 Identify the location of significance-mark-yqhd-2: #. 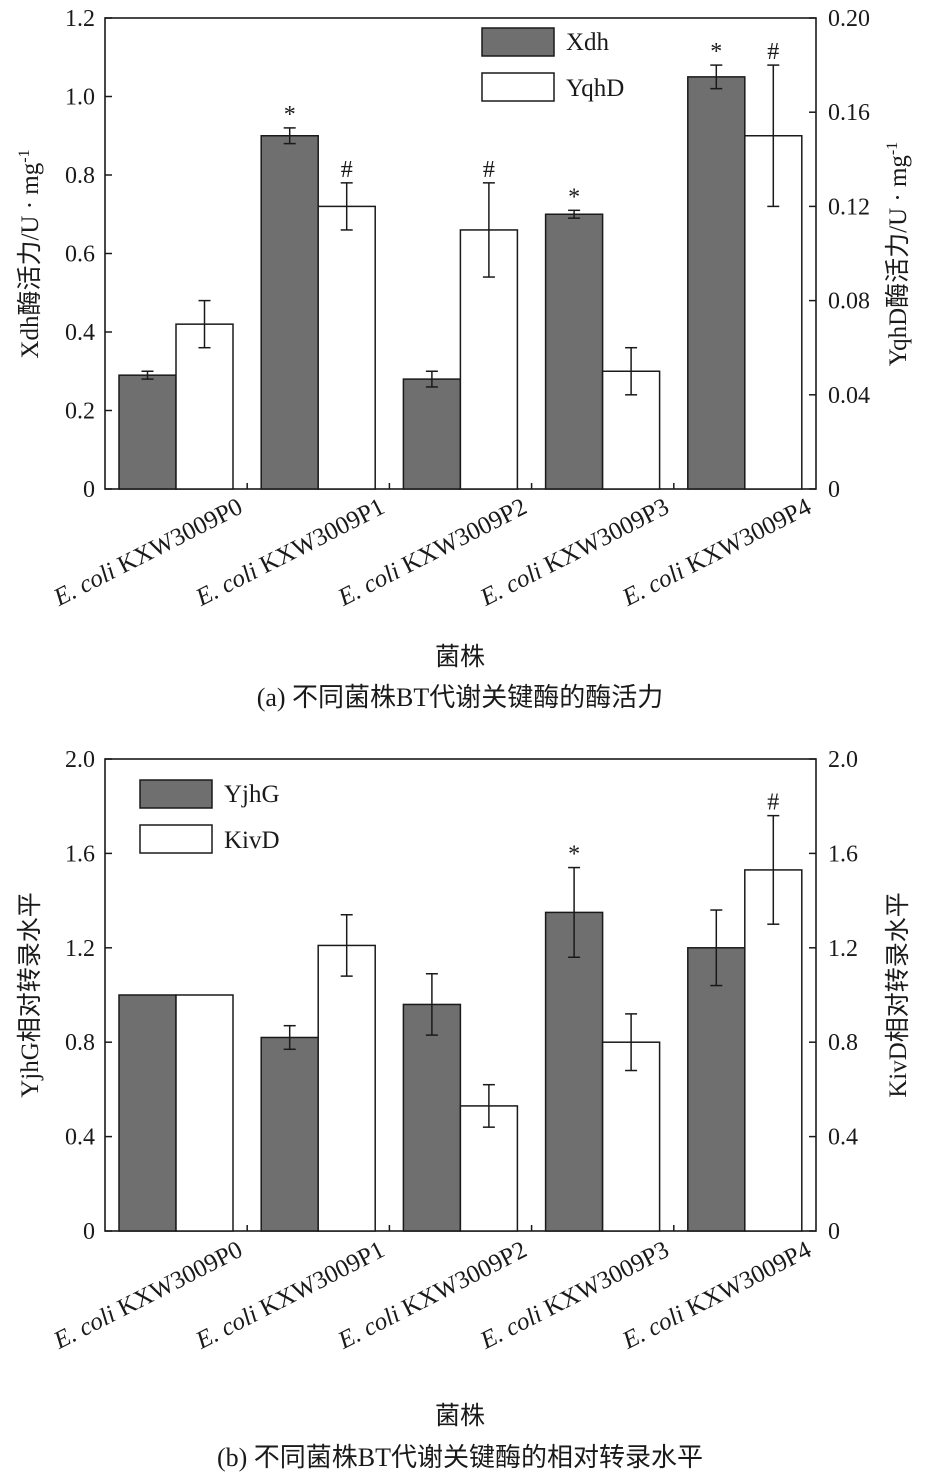
(489, 170).